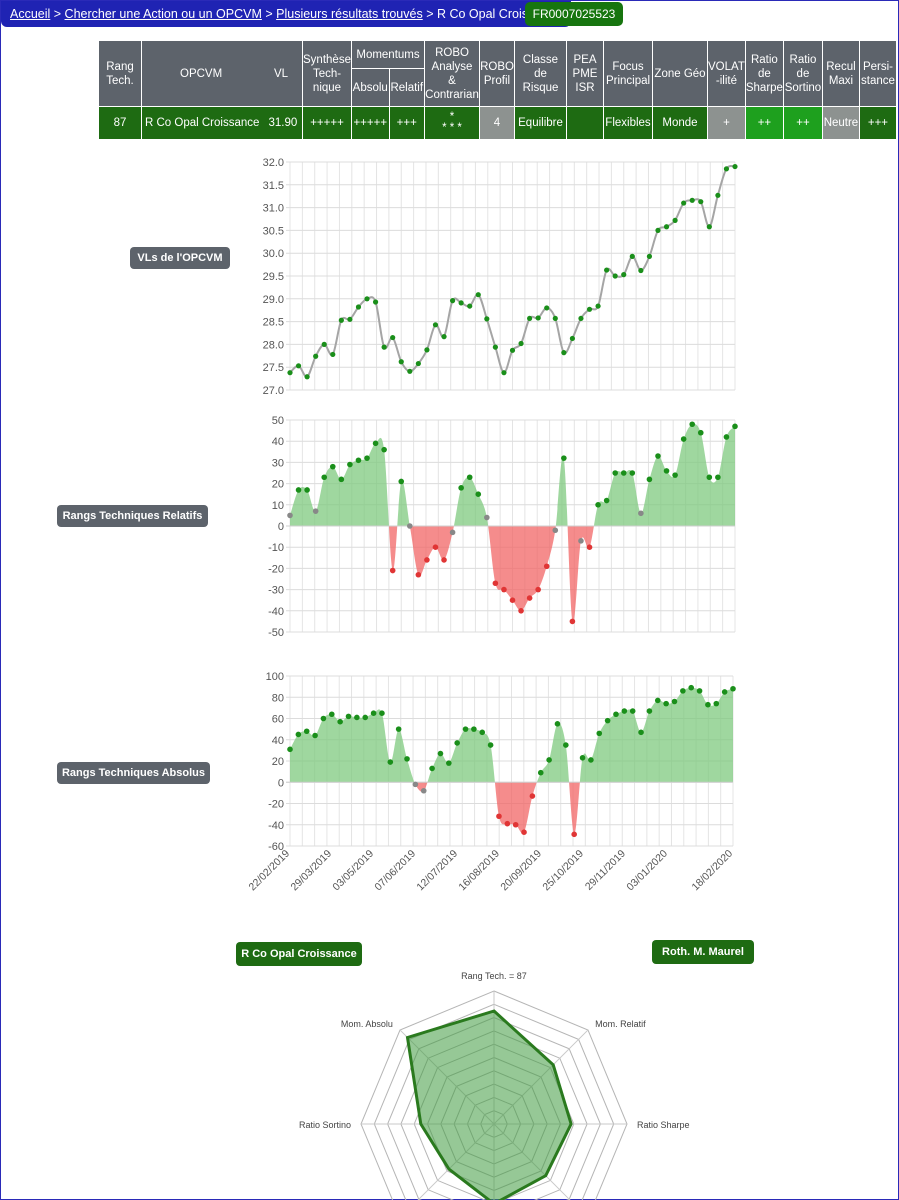  I want to click on y-tick-label: 30, so click(278, 463).